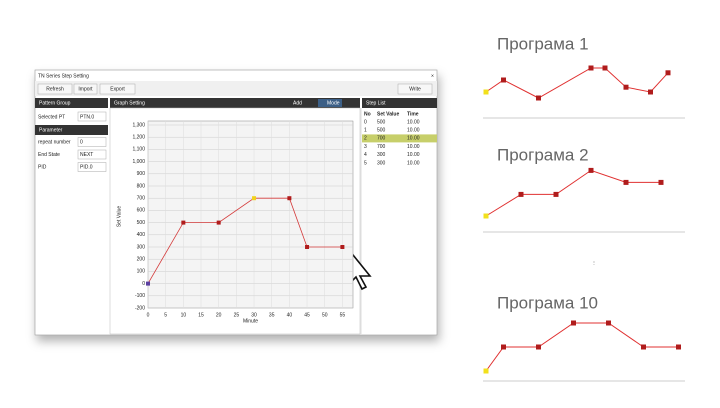 The width and height of the screenshot is (720, 408). Describe the element at coordinates (138, 162) in the screenshot. I see `y-tick-label: 1,000` at that location.